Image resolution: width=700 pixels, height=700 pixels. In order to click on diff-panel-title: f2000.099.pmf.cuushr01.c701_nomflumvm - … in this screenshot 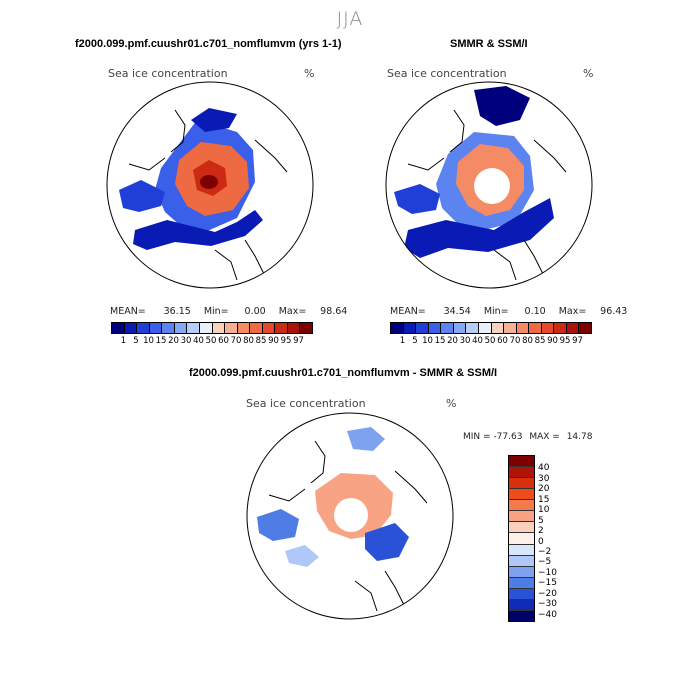, I will do `click(343, 373)`.